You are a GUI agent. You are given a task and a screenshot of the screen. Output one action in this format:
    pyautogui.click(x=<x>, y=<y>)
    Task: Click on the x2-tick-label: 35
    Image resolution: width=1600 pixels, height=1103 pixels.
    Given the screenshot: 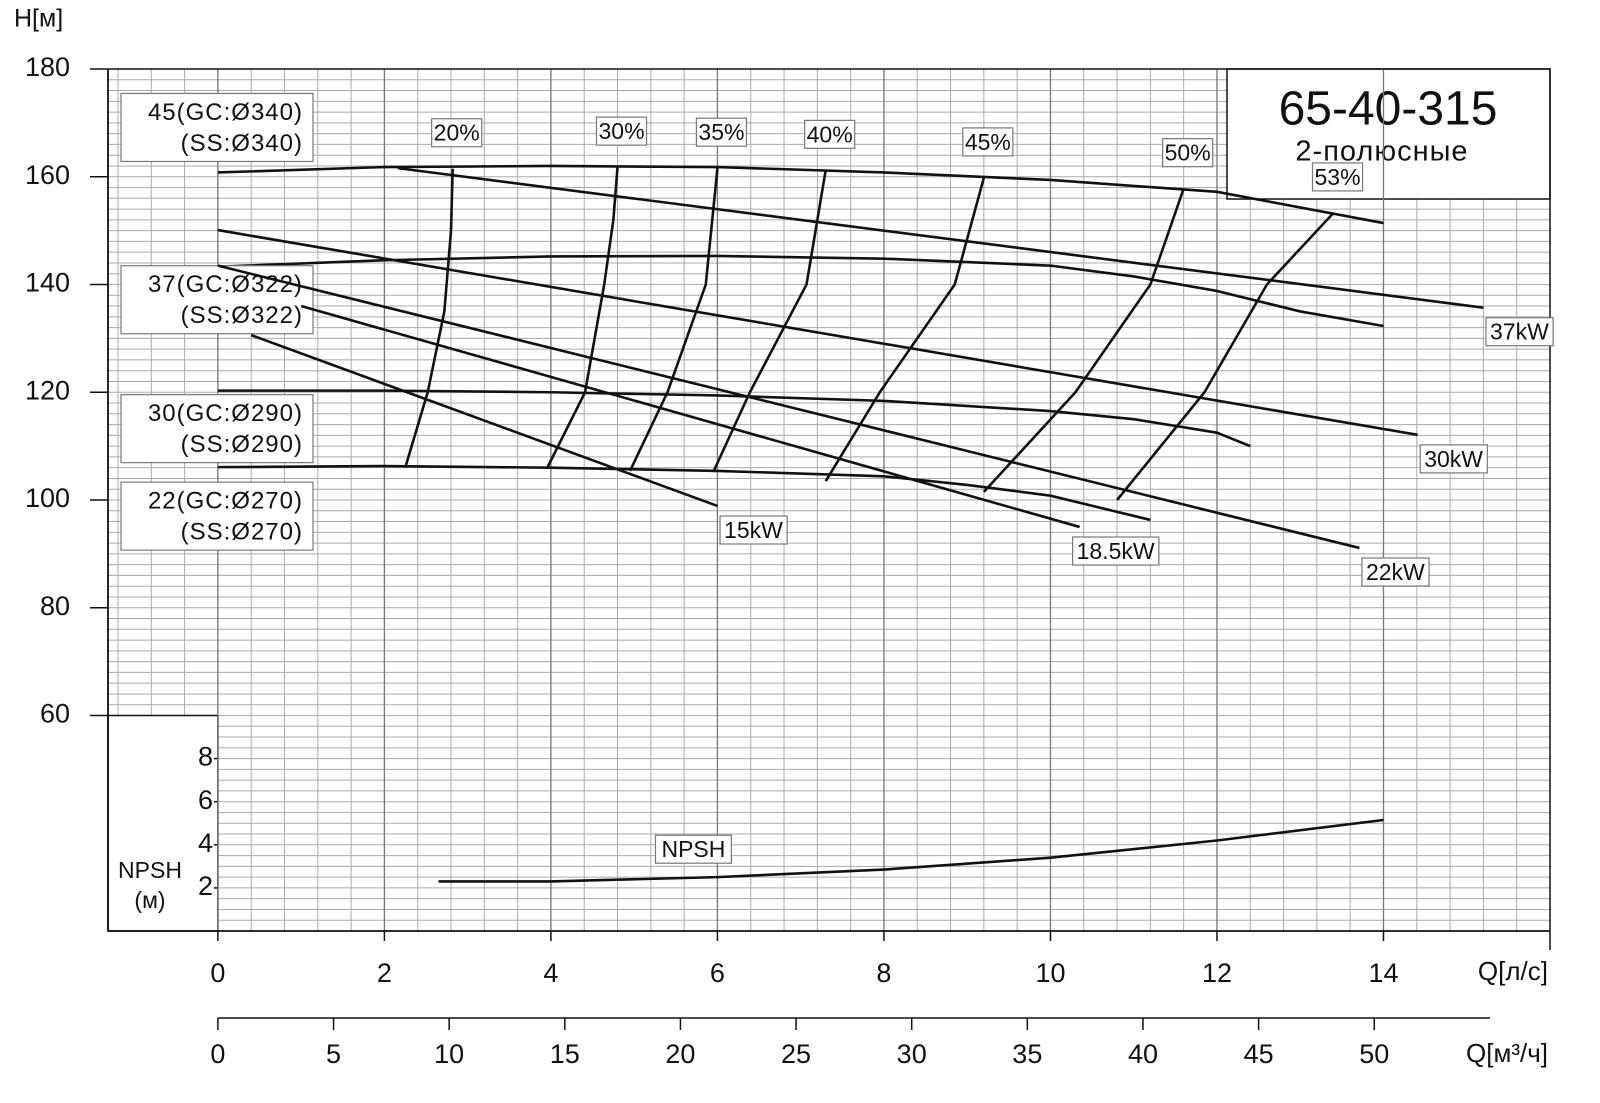 What is the action you would take?
    pyautogui.click(x=1027, y=1054)
    